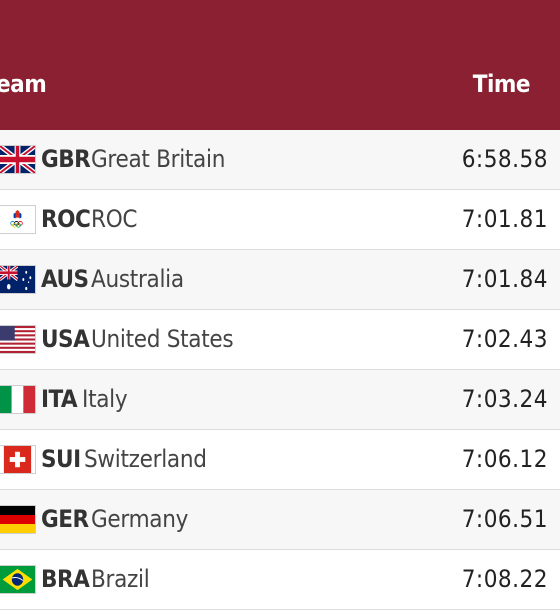 The image size is (560, 610). I want to click on table-row: BRA Brazil 7:08.22, so click(280, 580).